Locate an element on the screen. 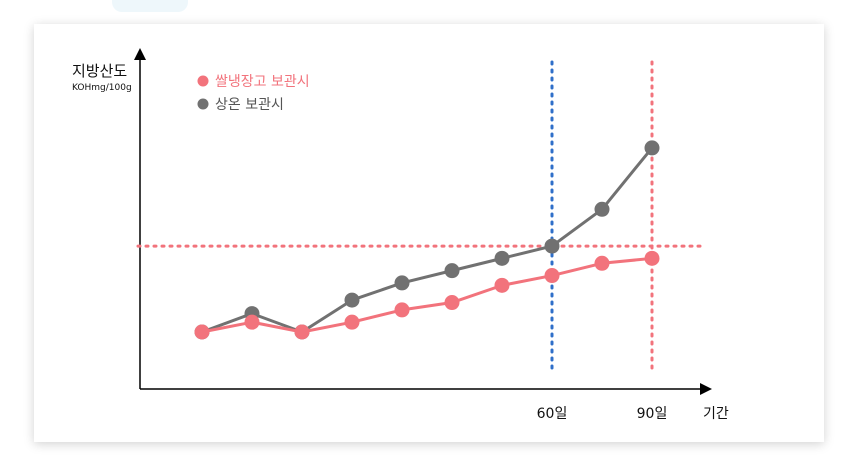 The height and width of the screenshot is (466, 860). legend: 쌀냉장고 보관시 상온 보관시 is located at coordinates (253, 93).